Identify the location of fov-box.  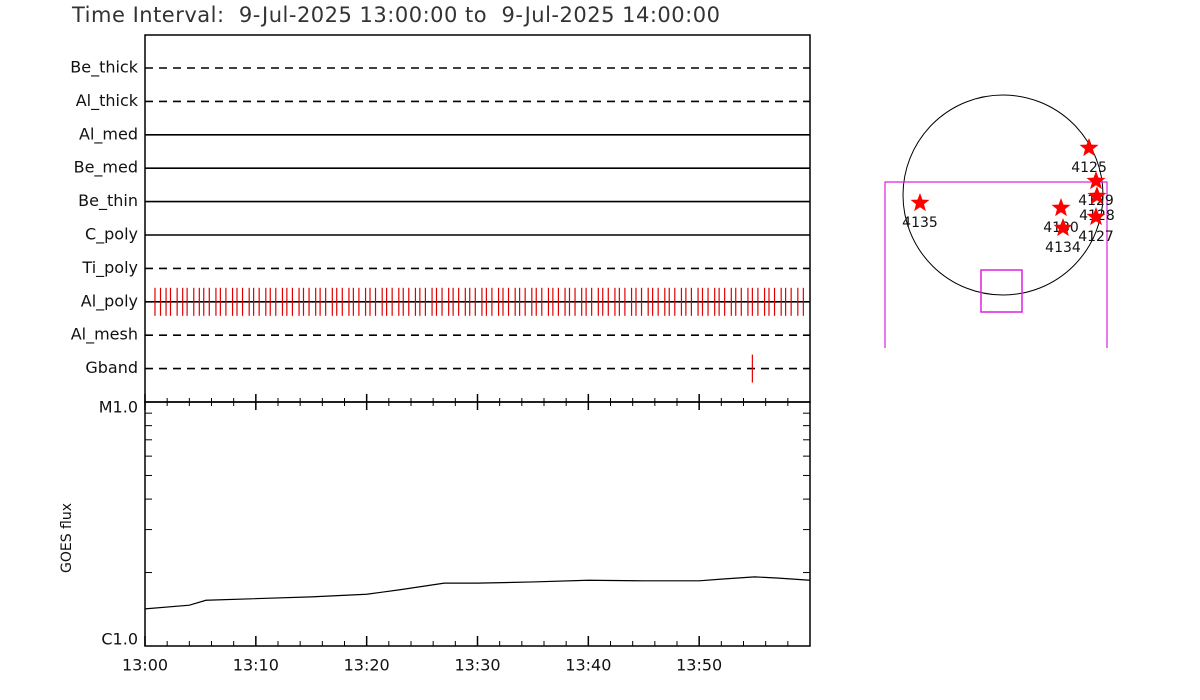
(1001, 291).